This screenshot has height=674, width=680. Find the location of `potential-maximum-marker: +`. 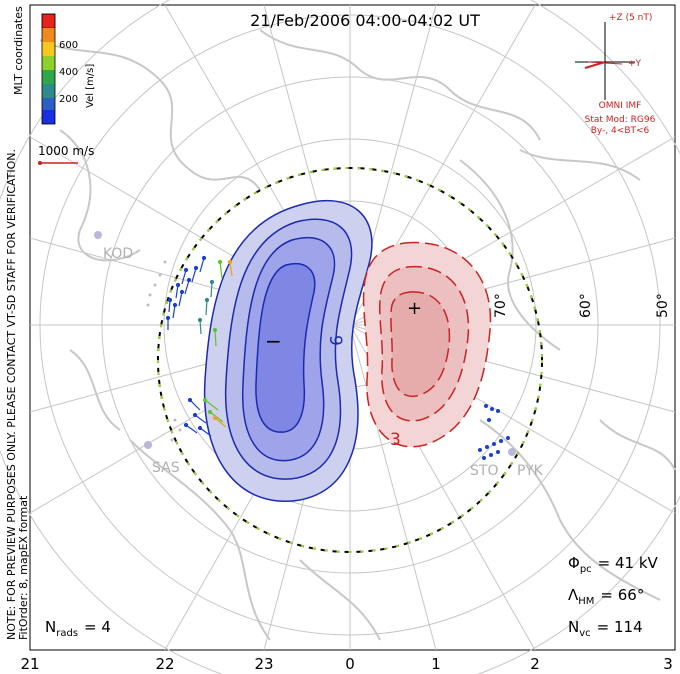

potential-maximum-marker: + is located at coordinates (414, 308).